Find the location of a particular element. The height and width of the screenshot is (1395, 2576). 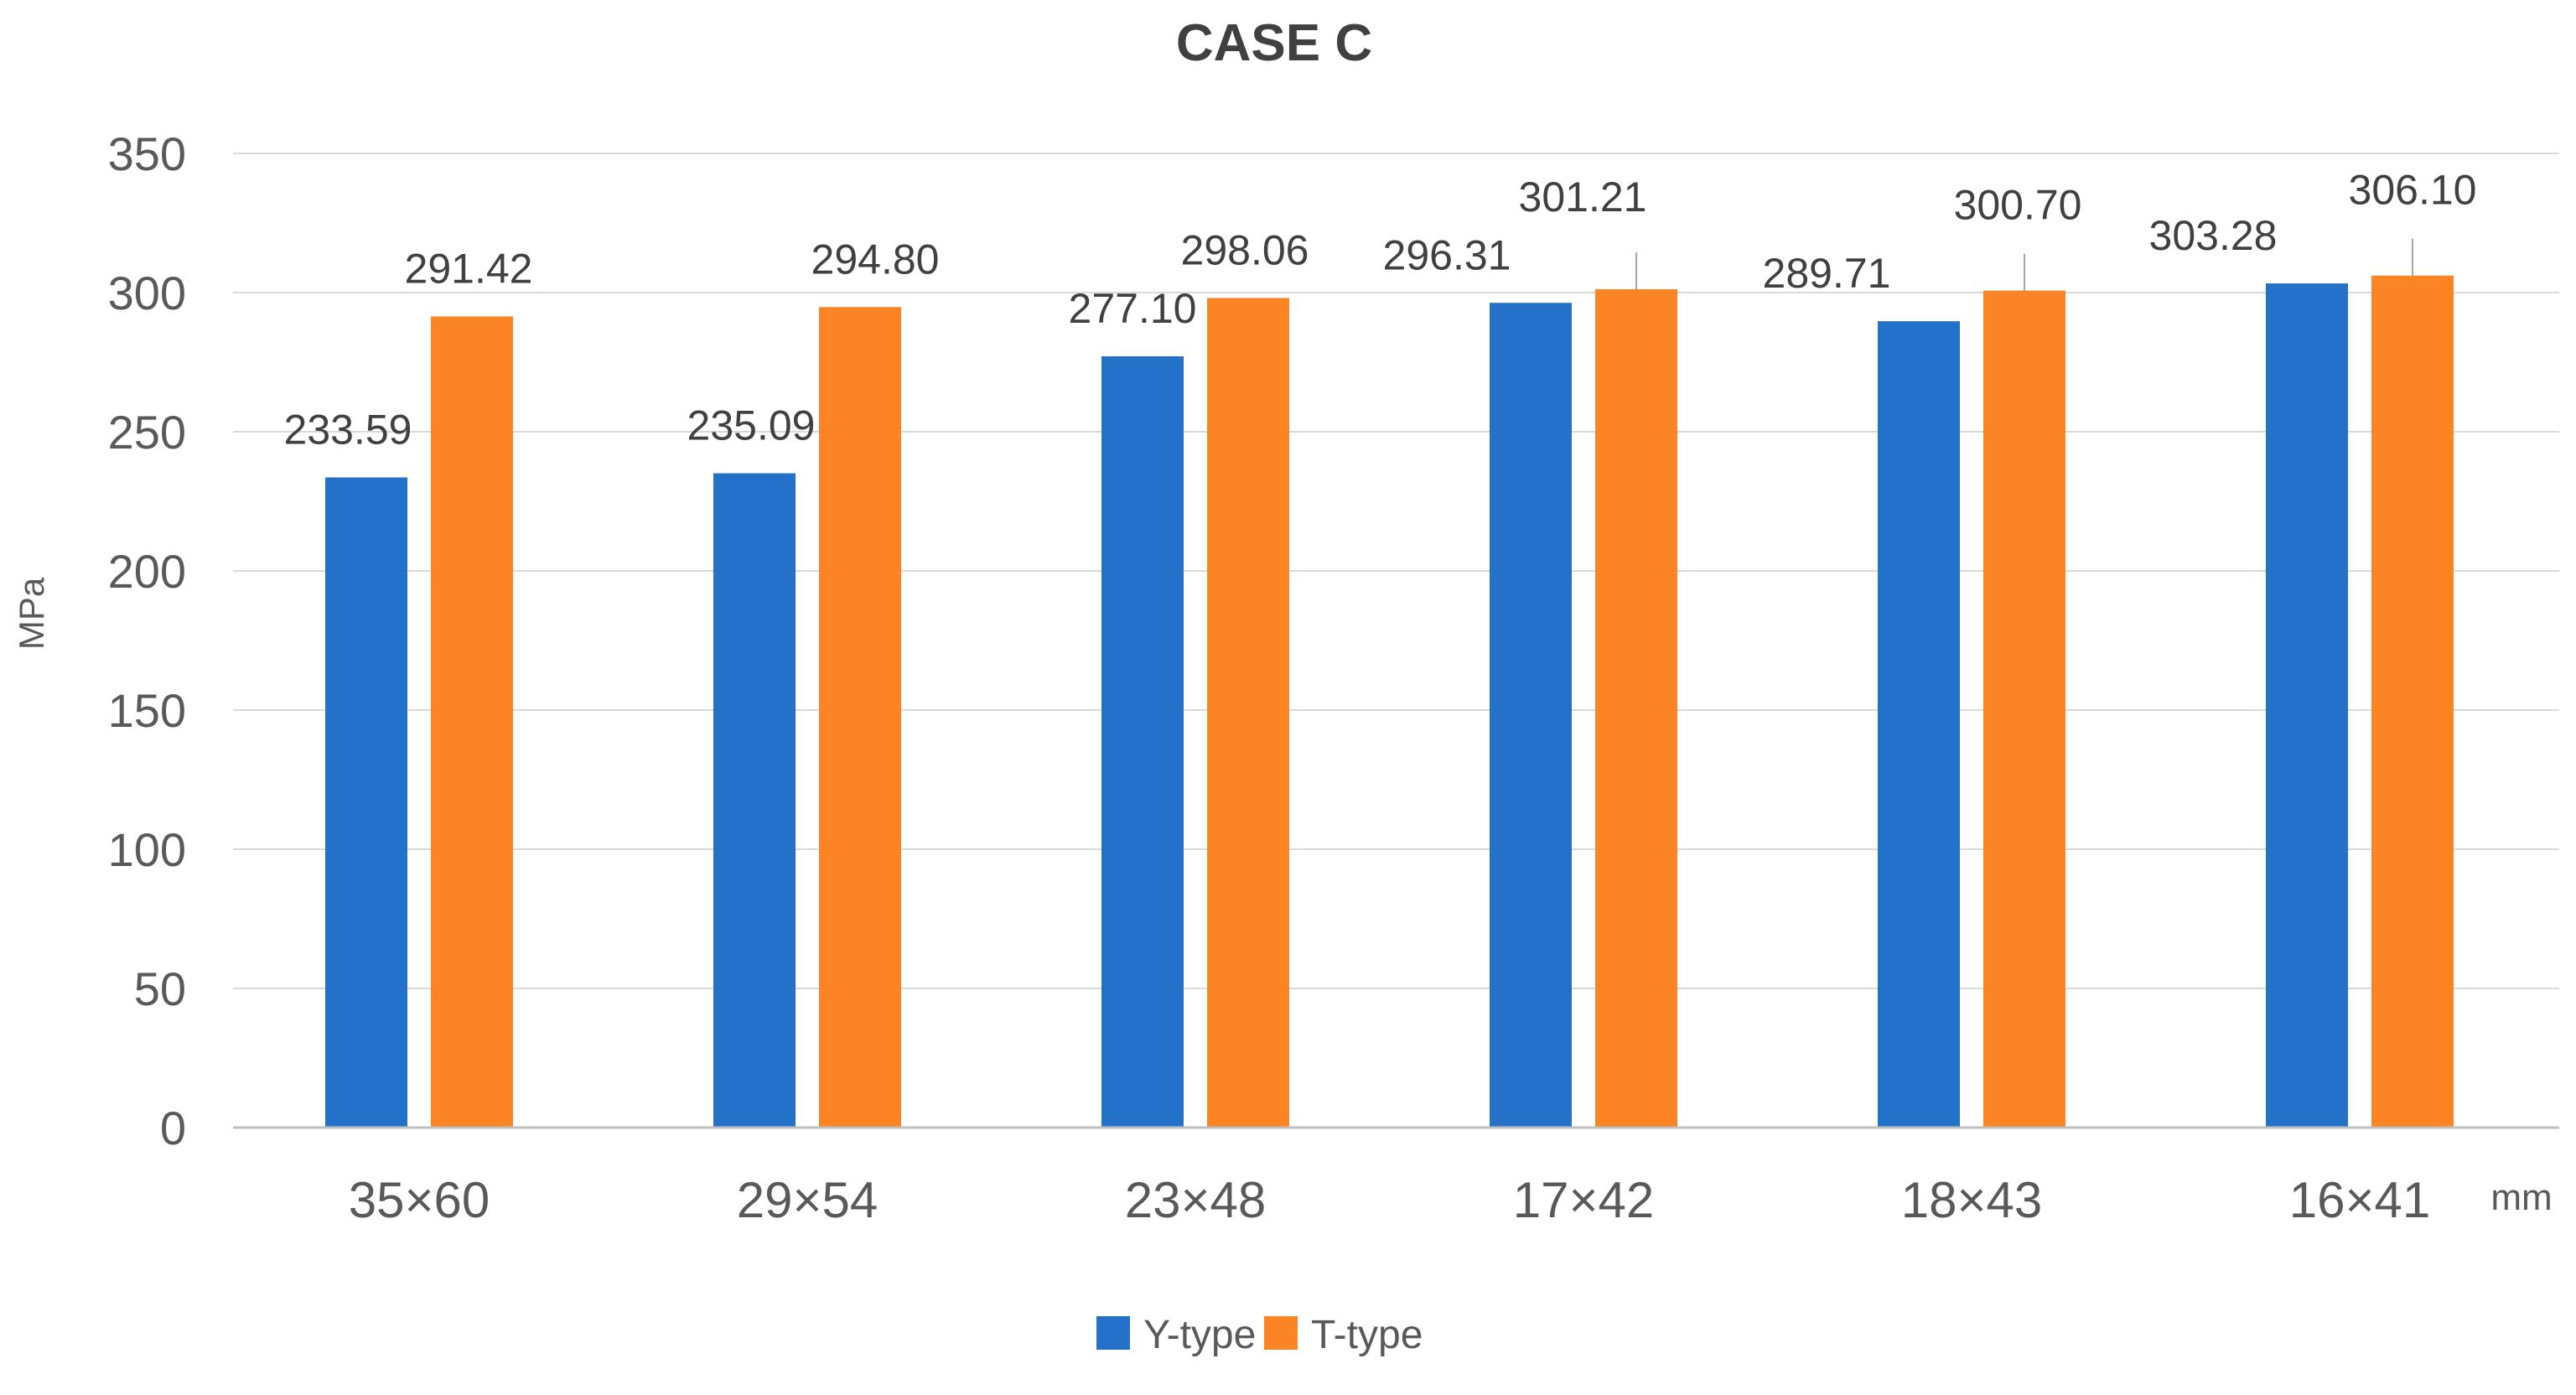

chart-title: CASE C is located at coordinates (1274, 43).